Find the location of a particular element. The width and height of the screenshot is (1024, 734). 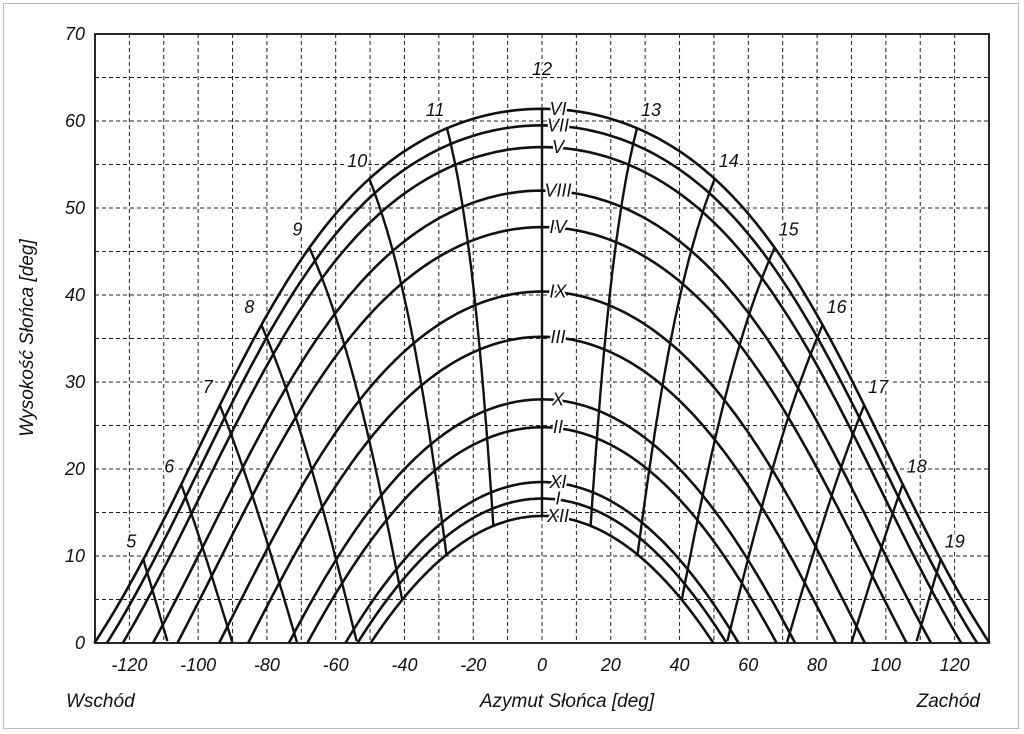

hour-label: 7 is located at coordinates (208, 387).